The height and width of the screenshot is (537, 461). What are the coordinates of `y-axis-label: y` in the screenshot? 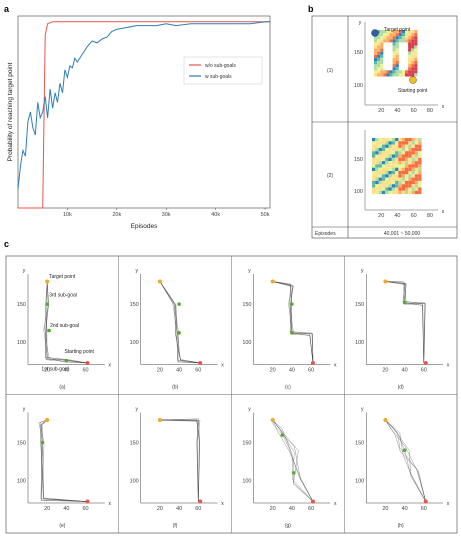 It's located at (362, 271).